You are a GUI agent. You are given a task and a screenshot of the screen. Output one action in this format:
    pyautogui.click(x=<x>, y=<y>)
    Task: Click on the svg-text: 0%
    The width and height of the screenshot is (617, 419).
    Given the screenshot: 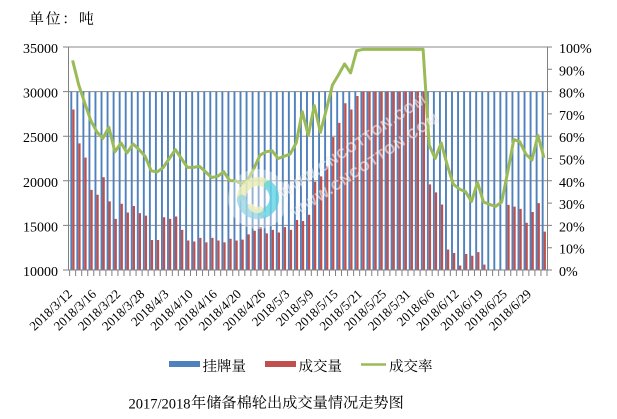 What is the action you would take?
    pyautogui.click(x=568, y=272)
    